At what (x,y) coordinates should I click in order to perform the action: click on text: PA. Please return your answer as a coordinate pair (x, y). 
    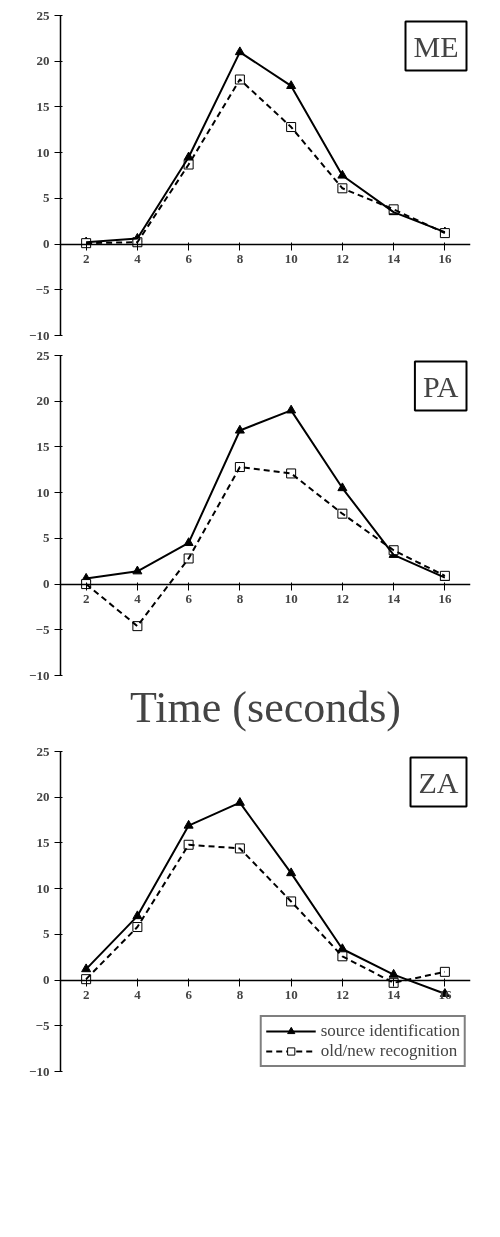
    Looking at the image, I should click on (440, 386).